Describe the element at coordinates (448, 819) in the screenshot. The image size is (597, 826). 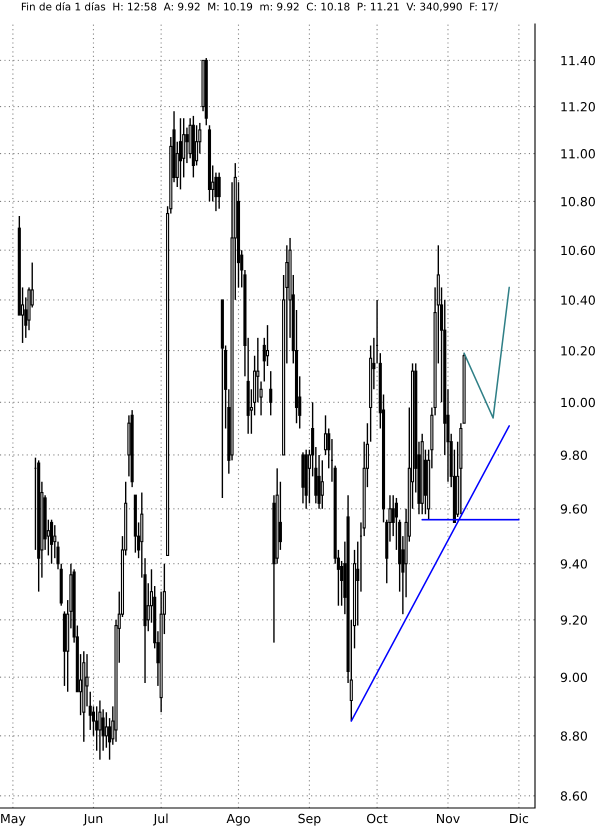
I see `x-tick-label: Nov` at that location.